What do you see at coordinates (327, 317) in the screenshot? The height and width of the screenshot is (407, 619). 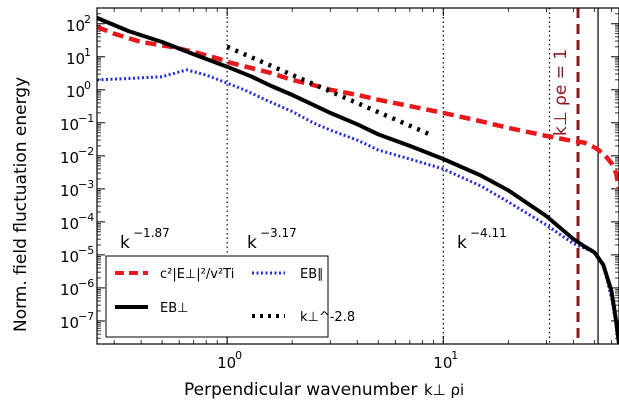 I see `legend-label-k-28: k⊥^-2.8` at bounding box center [327, 317].